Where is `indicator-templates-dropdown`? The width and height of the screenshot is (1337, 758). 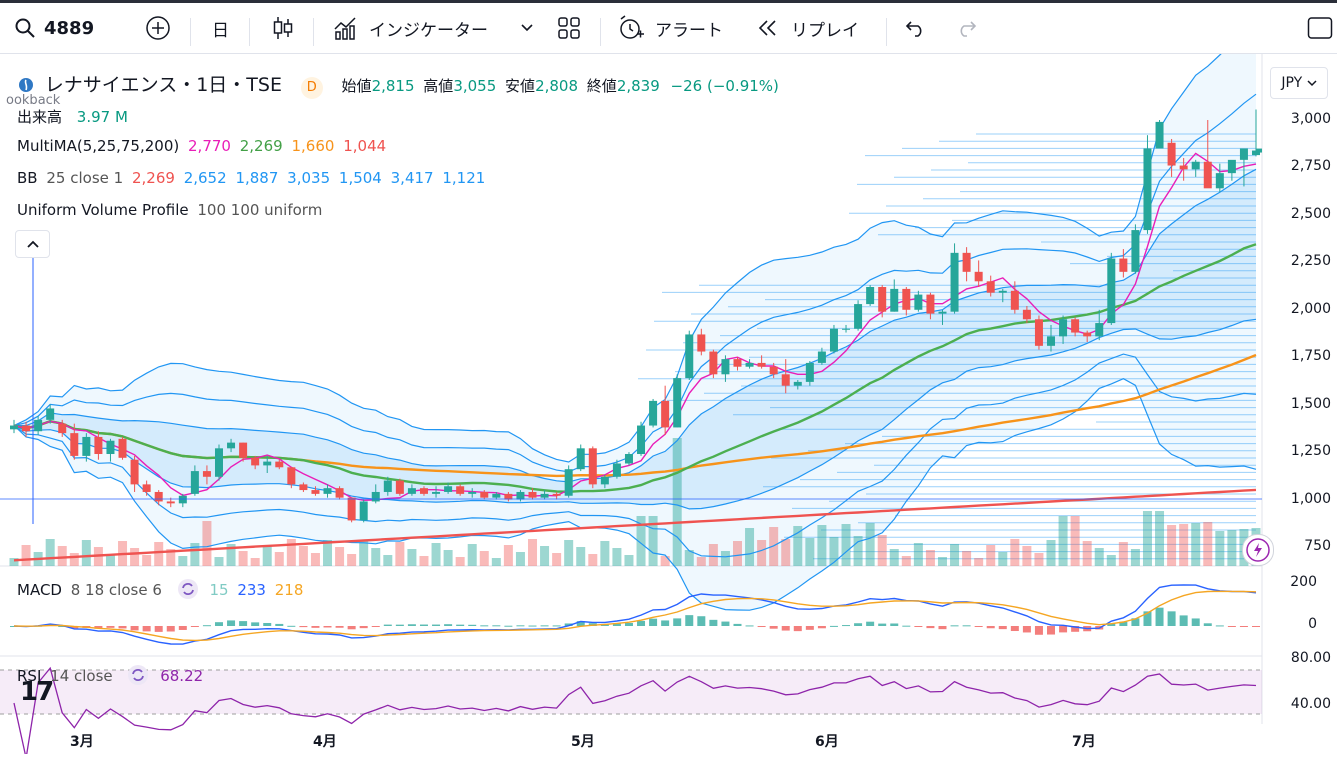 indicator-templates-dropdown is located at coordinates (527, 28).